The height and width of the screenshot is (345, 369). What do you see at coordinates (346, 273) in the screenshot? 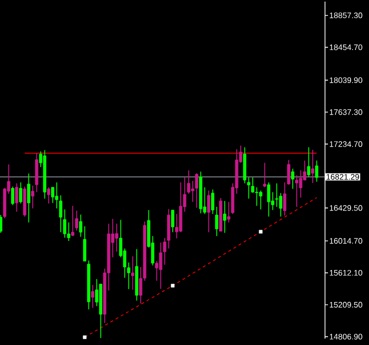
I see `y-tick-label: 15612.10` at bounding box center [346, 273].